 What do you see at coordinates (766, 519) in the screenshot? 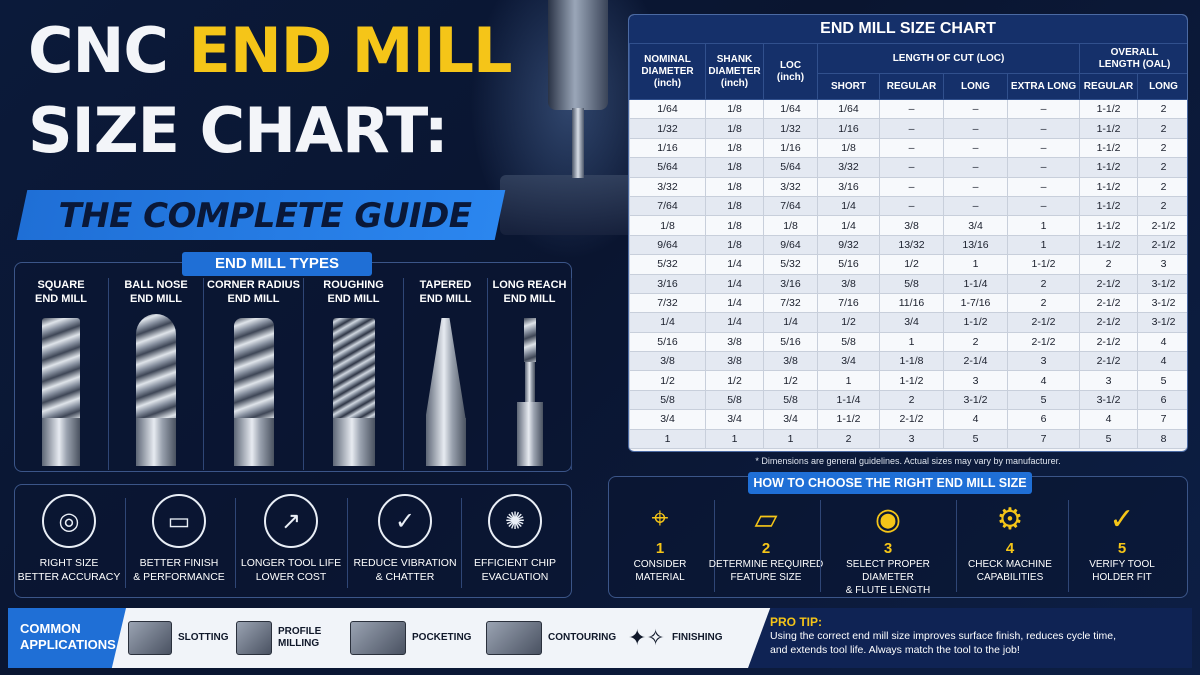
I see `ruler-icon: ▱` at bounding box center [766, 519].